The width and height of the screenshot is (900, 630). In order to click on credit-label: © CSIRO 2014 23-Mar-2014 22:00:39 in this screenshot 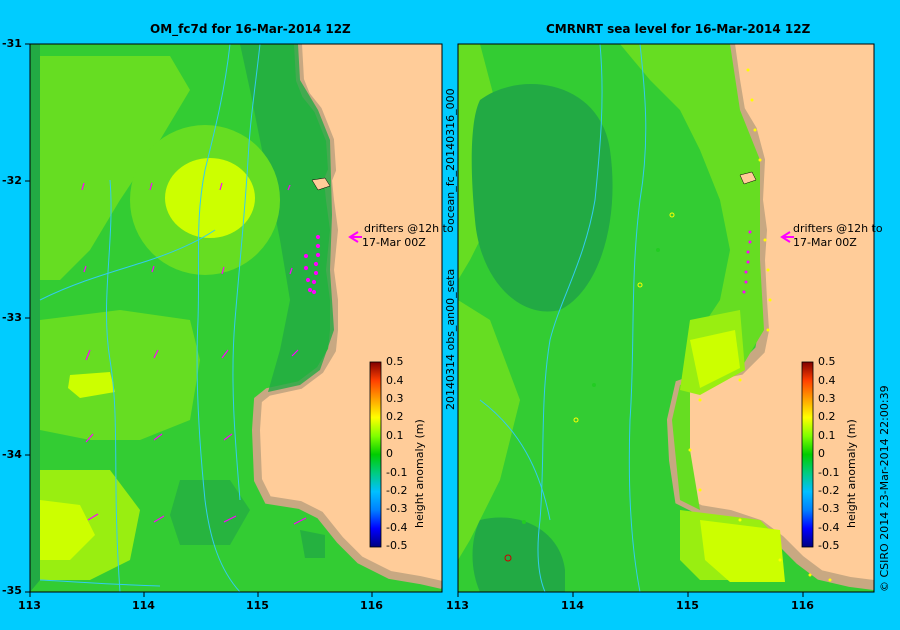, I will do `click(884, 488)`.